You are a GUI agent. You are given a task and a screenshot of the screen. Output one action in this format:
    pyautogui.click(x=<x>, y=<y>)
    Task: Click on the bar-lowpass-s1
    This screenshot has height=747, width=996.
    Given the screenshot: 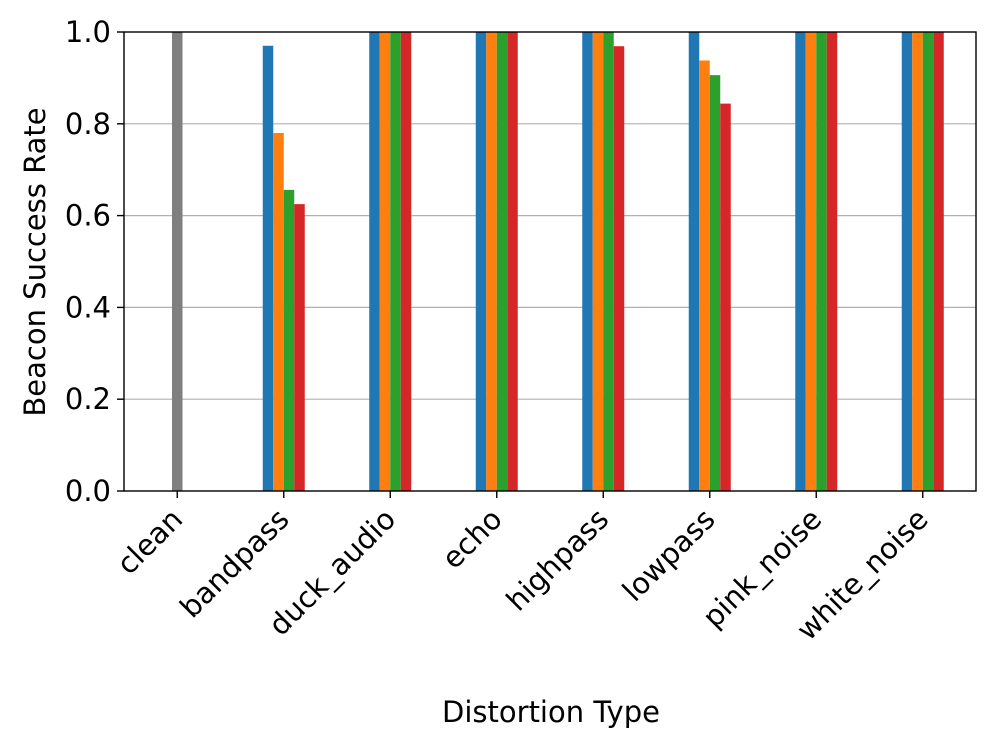 What is the action you would take?
    pyautogui.click(x=694, y=261)
    